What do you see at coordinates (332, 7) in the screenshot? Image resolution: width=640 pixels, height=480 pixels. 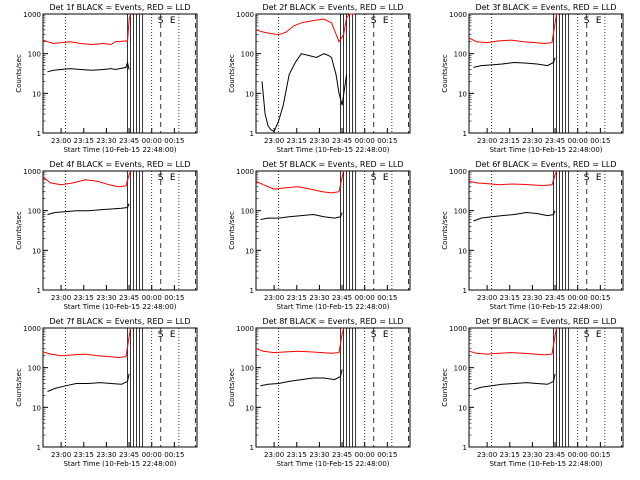 I see `panel-title: Det 2f BLACK = Events, RED = LLD` at bounding box center [332, 7].